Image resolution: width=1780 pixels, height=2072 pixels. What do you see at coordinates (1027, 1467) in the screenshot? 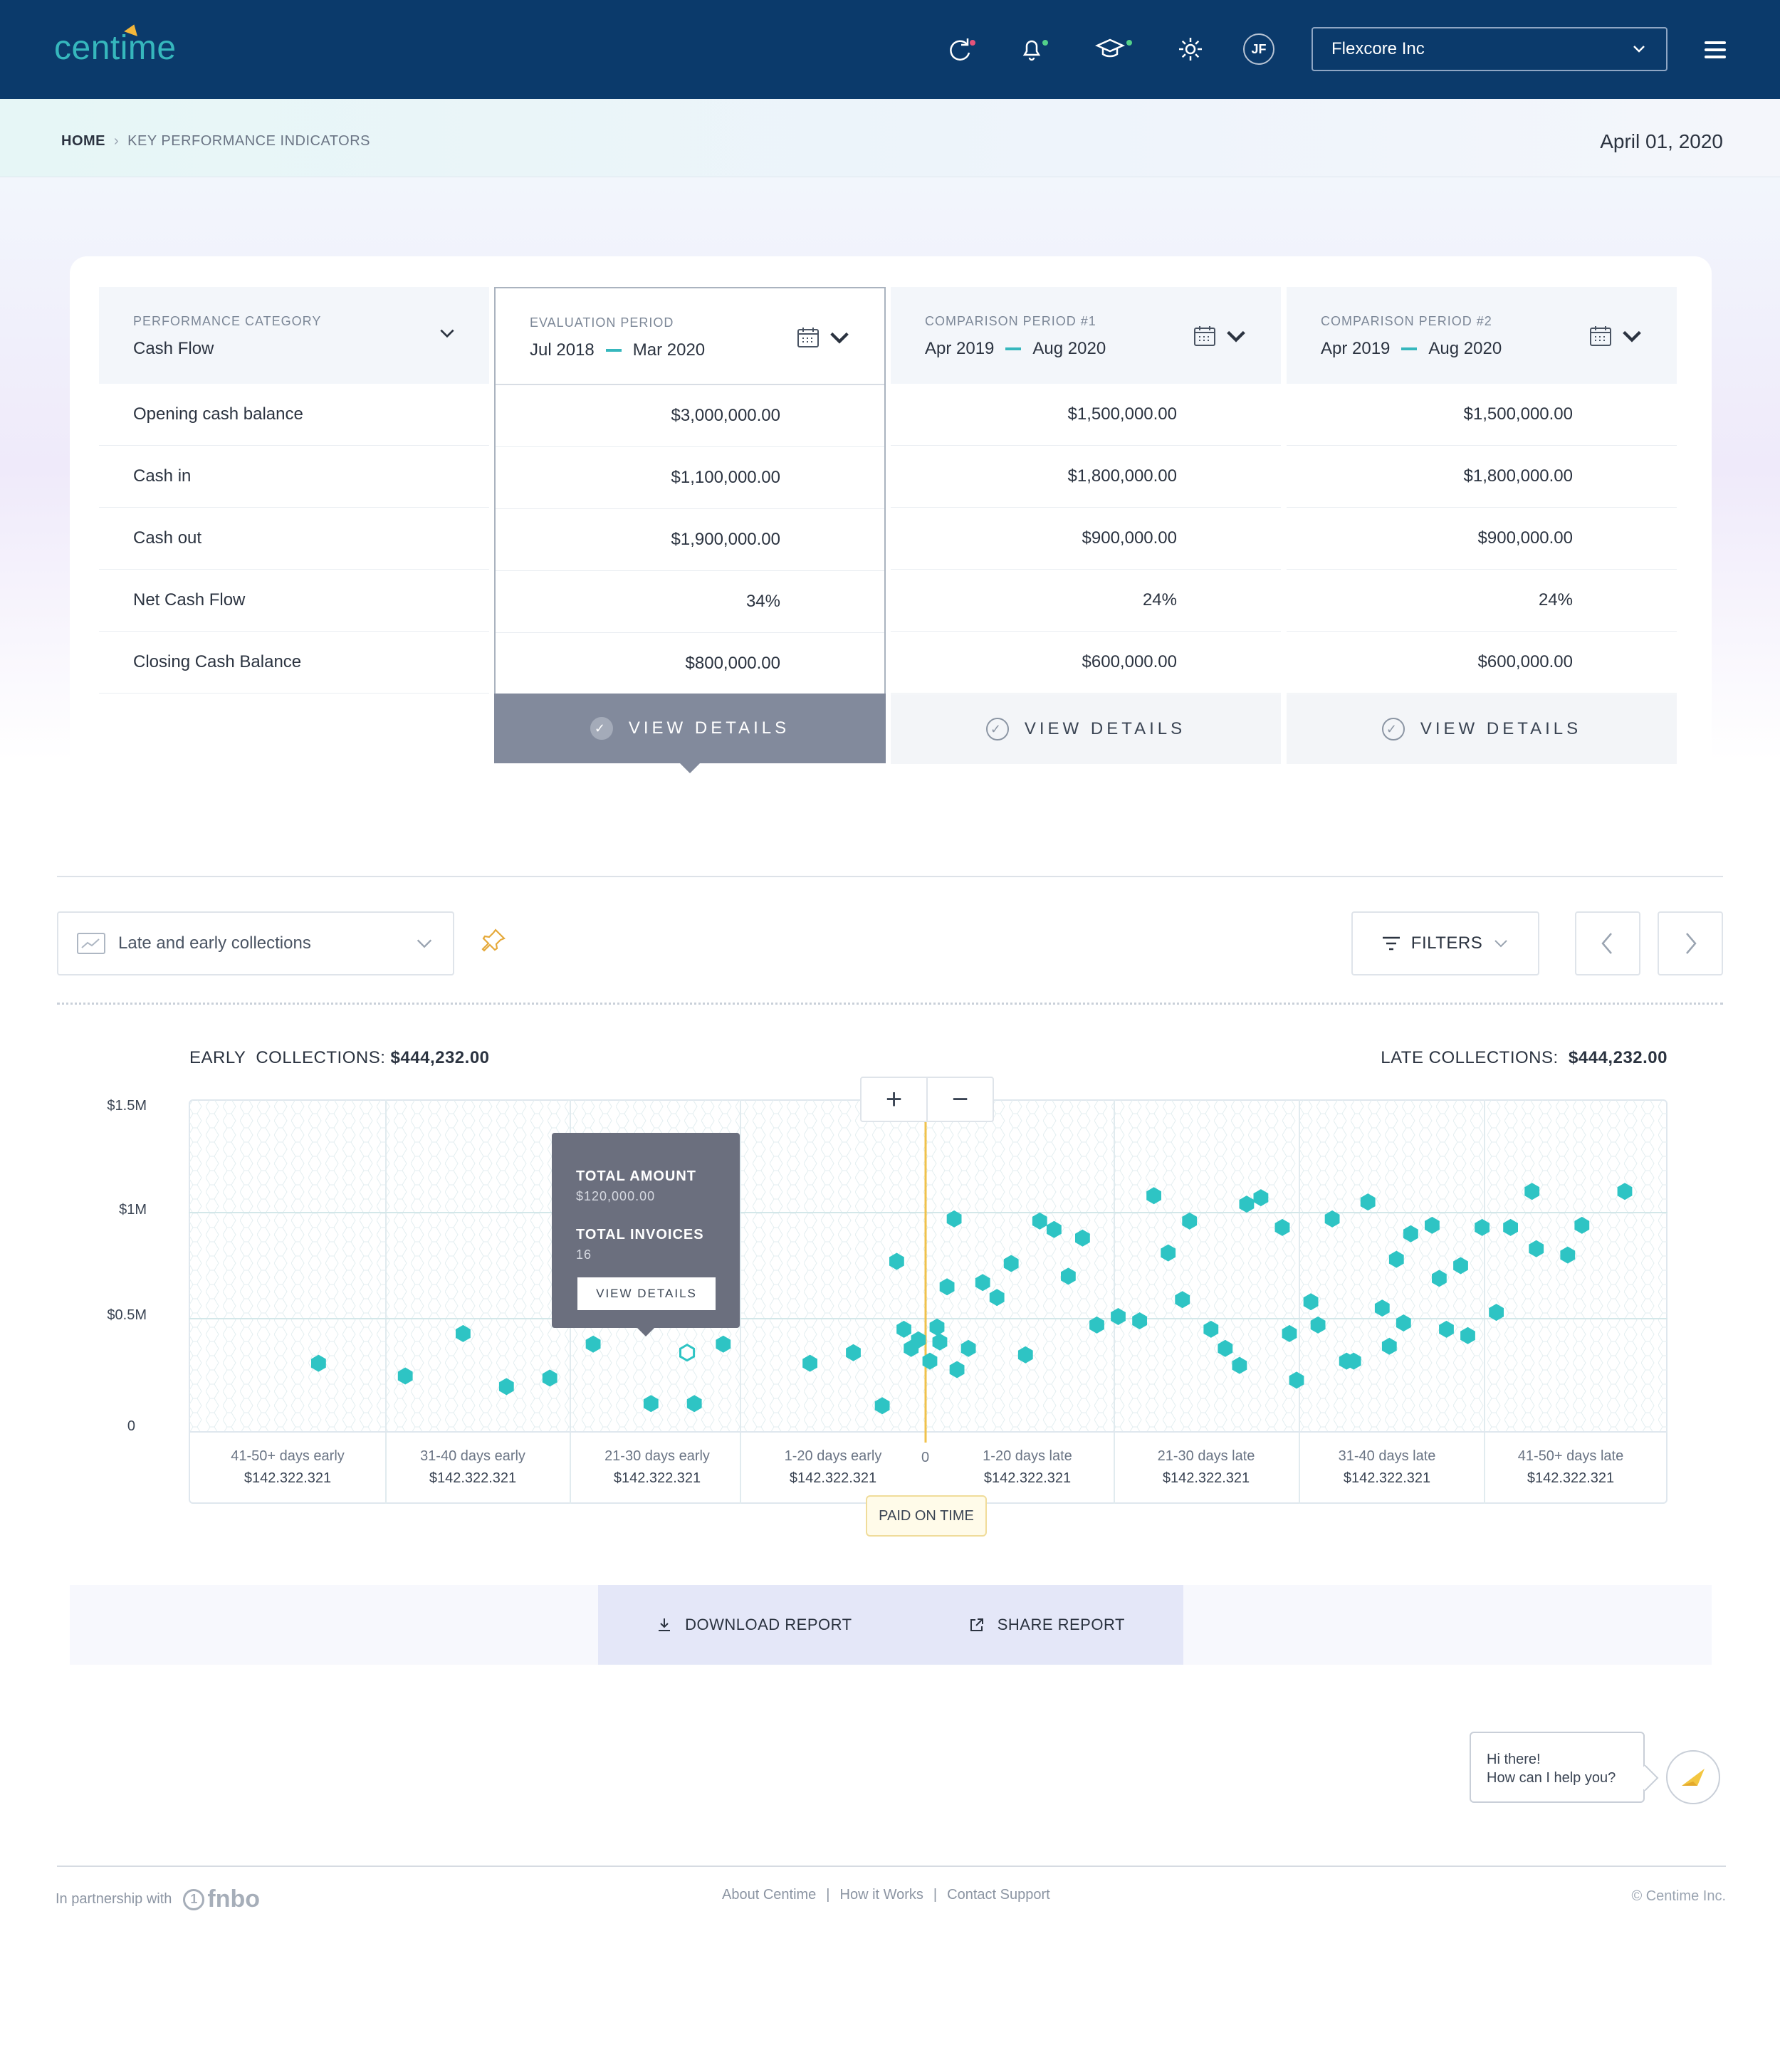
I see `x-category: 1-20 days late $142.322.321` at bounding box center [1027, 1467].